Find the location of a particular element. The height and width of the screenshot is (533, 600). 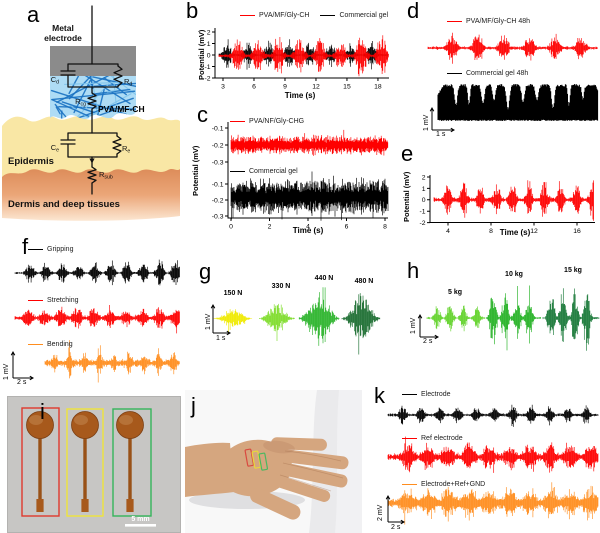

x-axis-label-b: Time (s) is located at coordinates (300, 95).